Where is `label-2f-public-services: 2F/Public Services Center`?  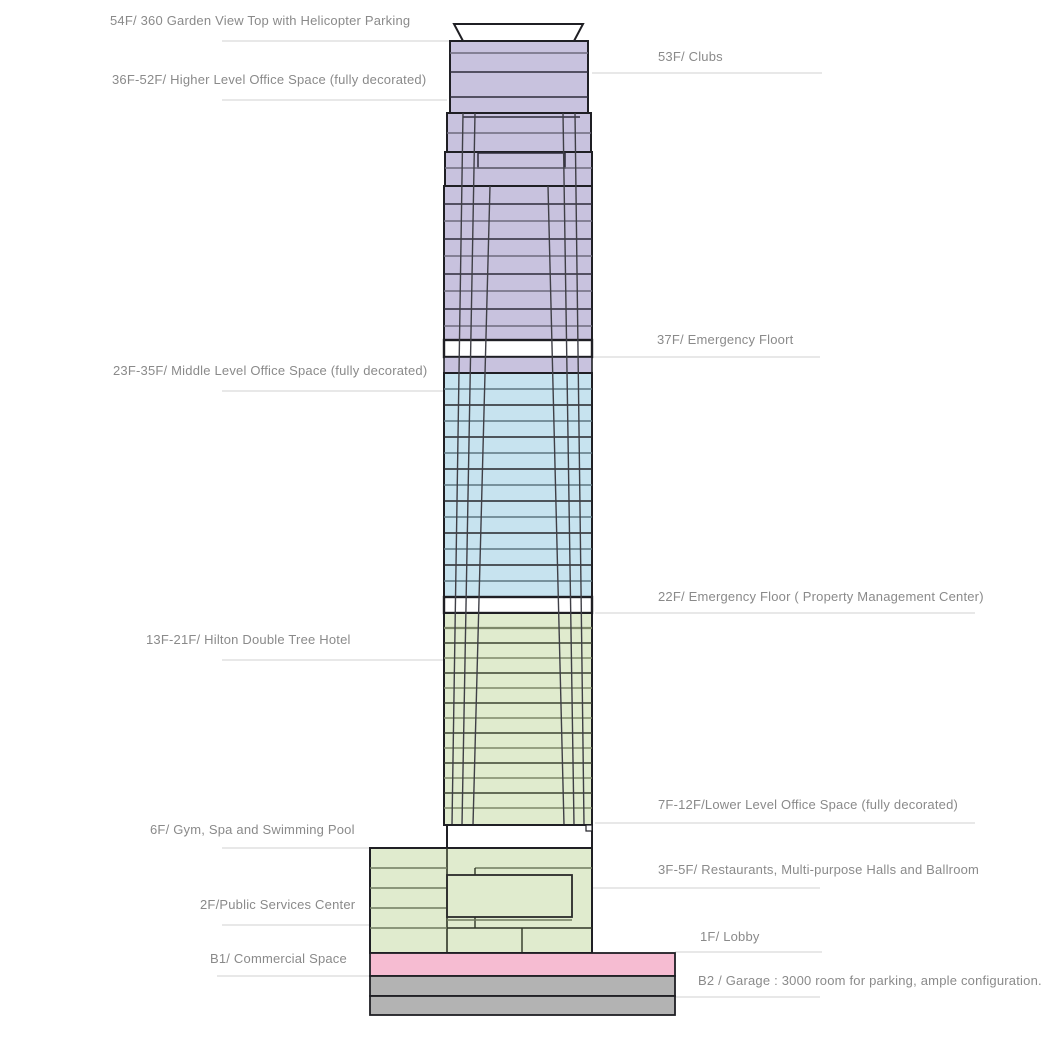 label-2f-public-services: 2F/Public Services Center is located at coordinates (278, 904).